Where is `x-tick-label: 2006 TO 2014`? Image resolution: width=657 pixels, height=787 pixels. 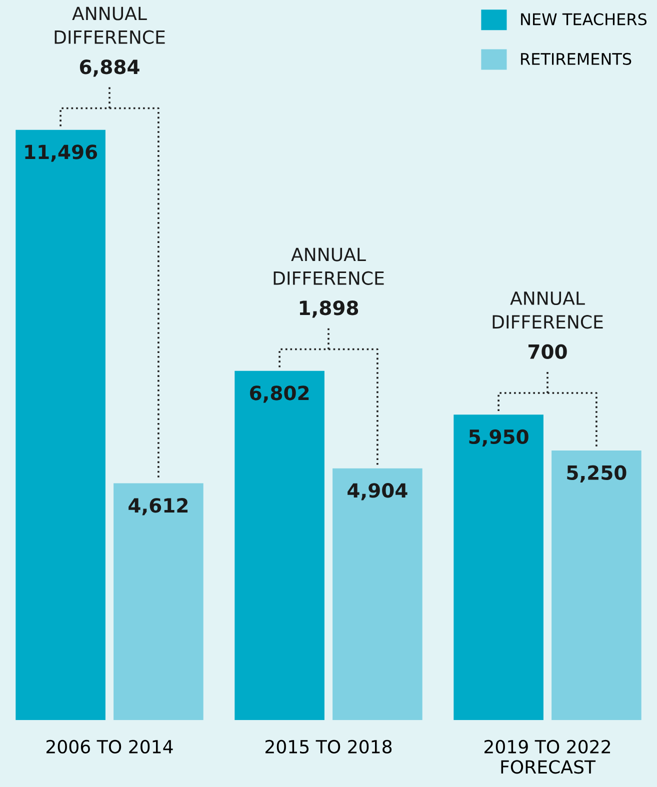
x-tick-label: 2006 TO 2014 is located at coordinates (109, 747).